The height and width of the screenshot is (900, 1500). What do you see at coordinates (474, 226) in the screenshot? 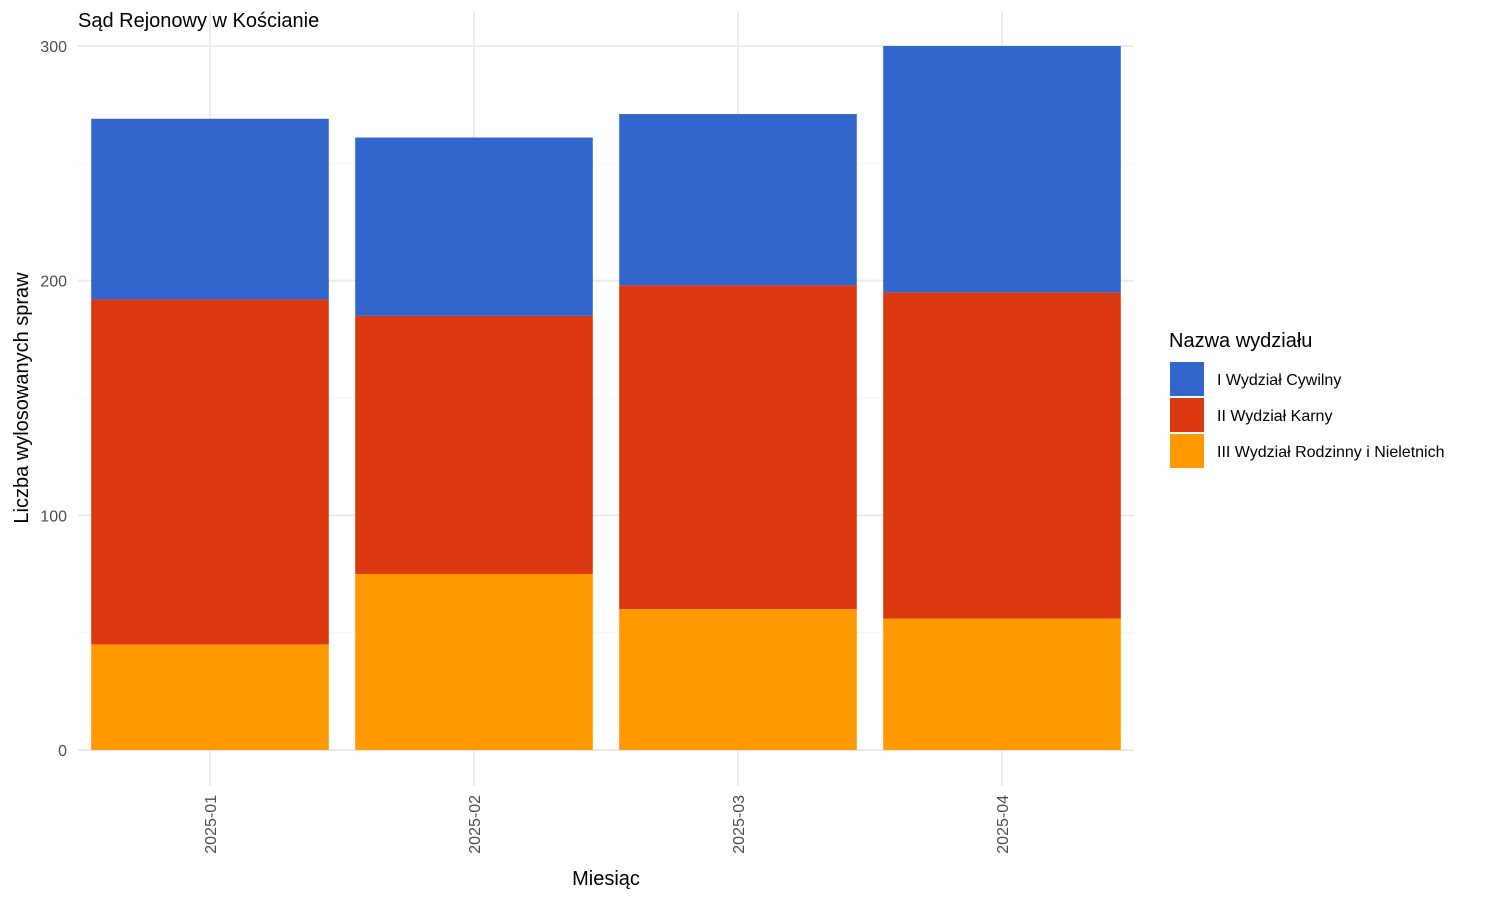
I see `bar-segment: I Wydział Cywilny 2025-02: 76` at bounding box center [474, 226].